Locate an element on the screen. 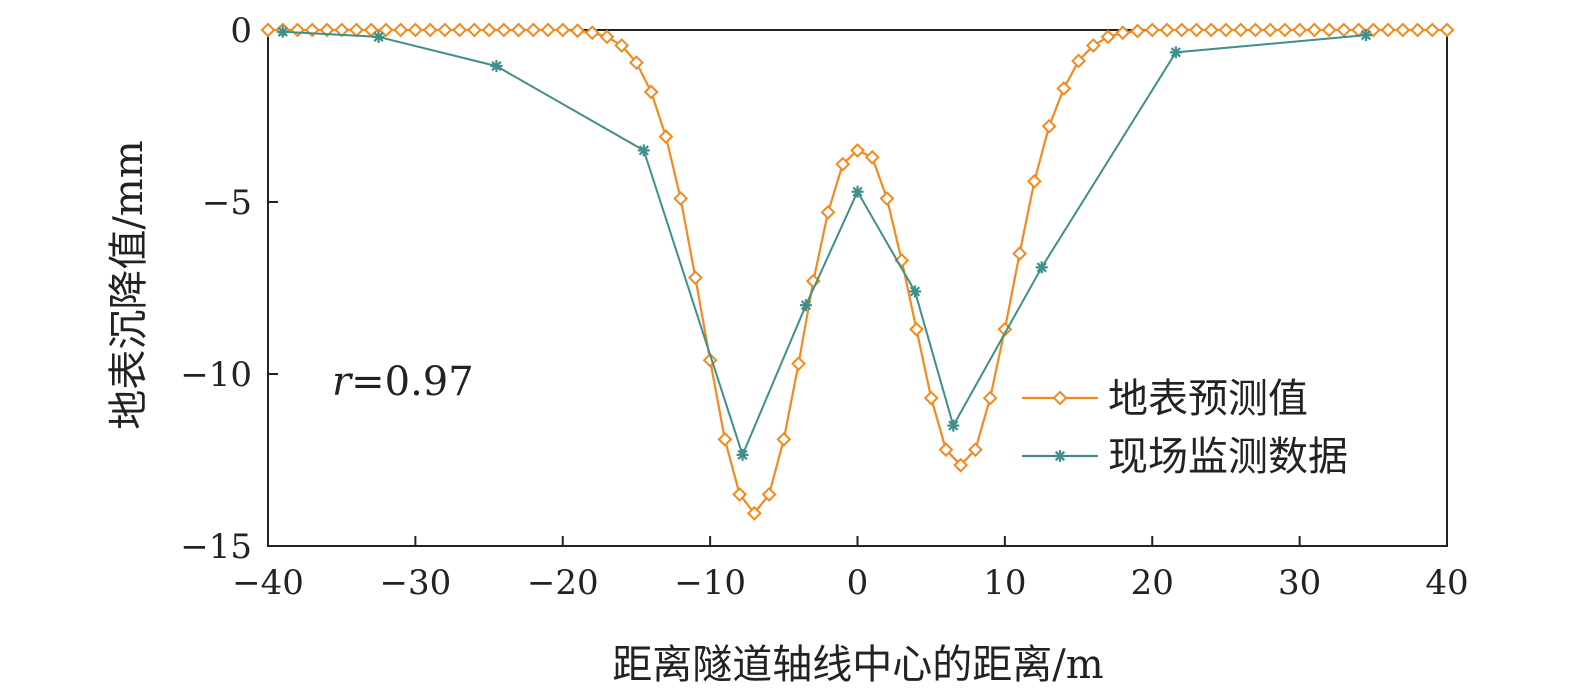  x-tick-label: 20 is located at coordinates (1152, 583).